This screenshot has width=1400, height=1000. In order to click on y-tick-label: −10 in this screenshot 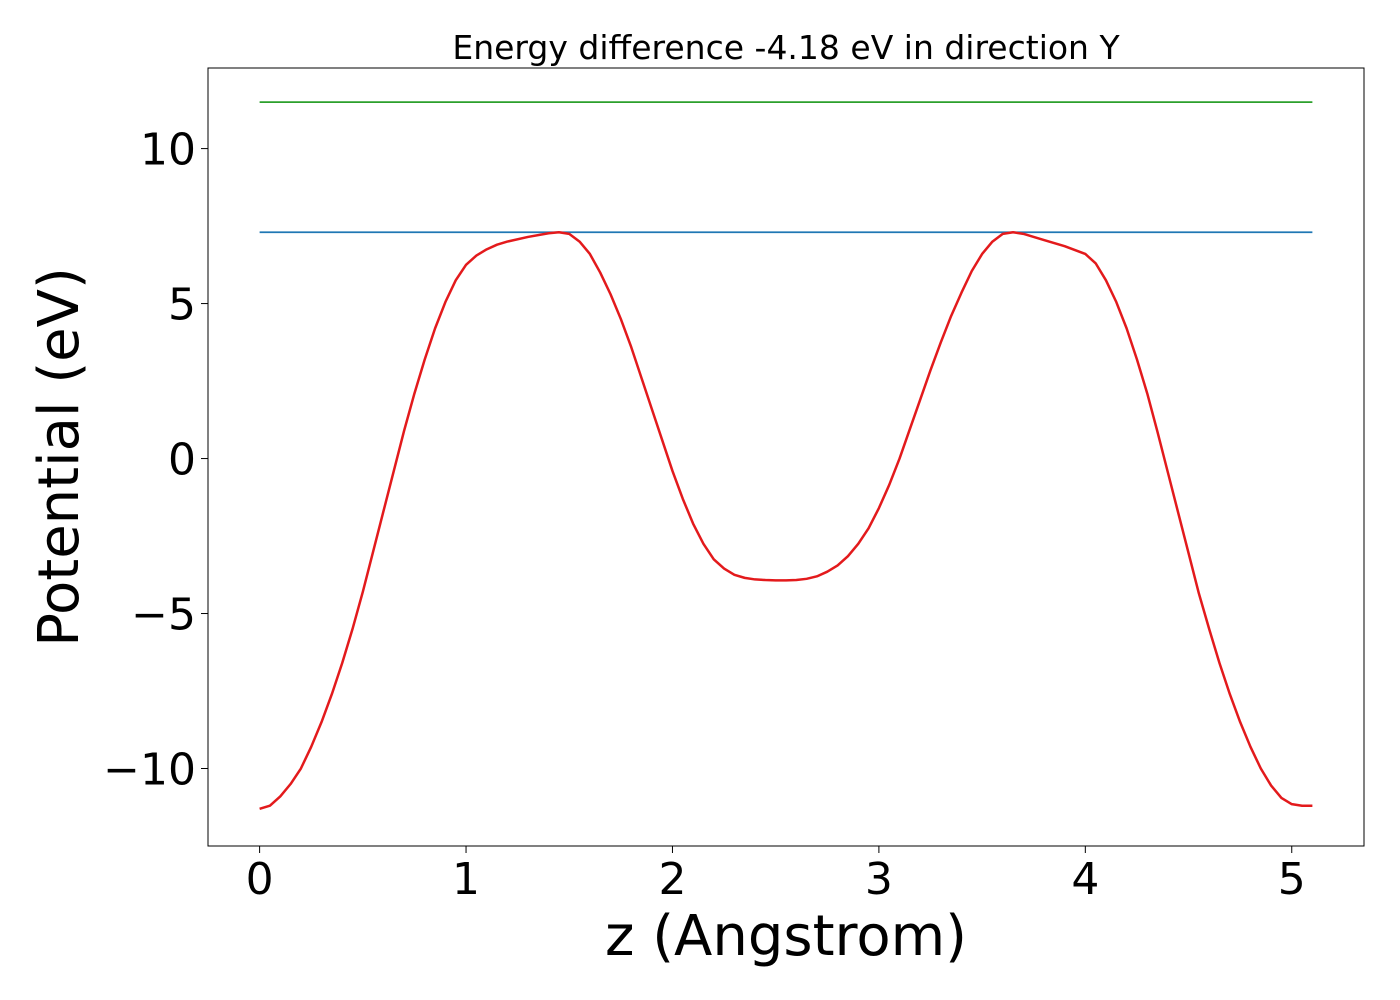, I will do `click(149, 770)`.